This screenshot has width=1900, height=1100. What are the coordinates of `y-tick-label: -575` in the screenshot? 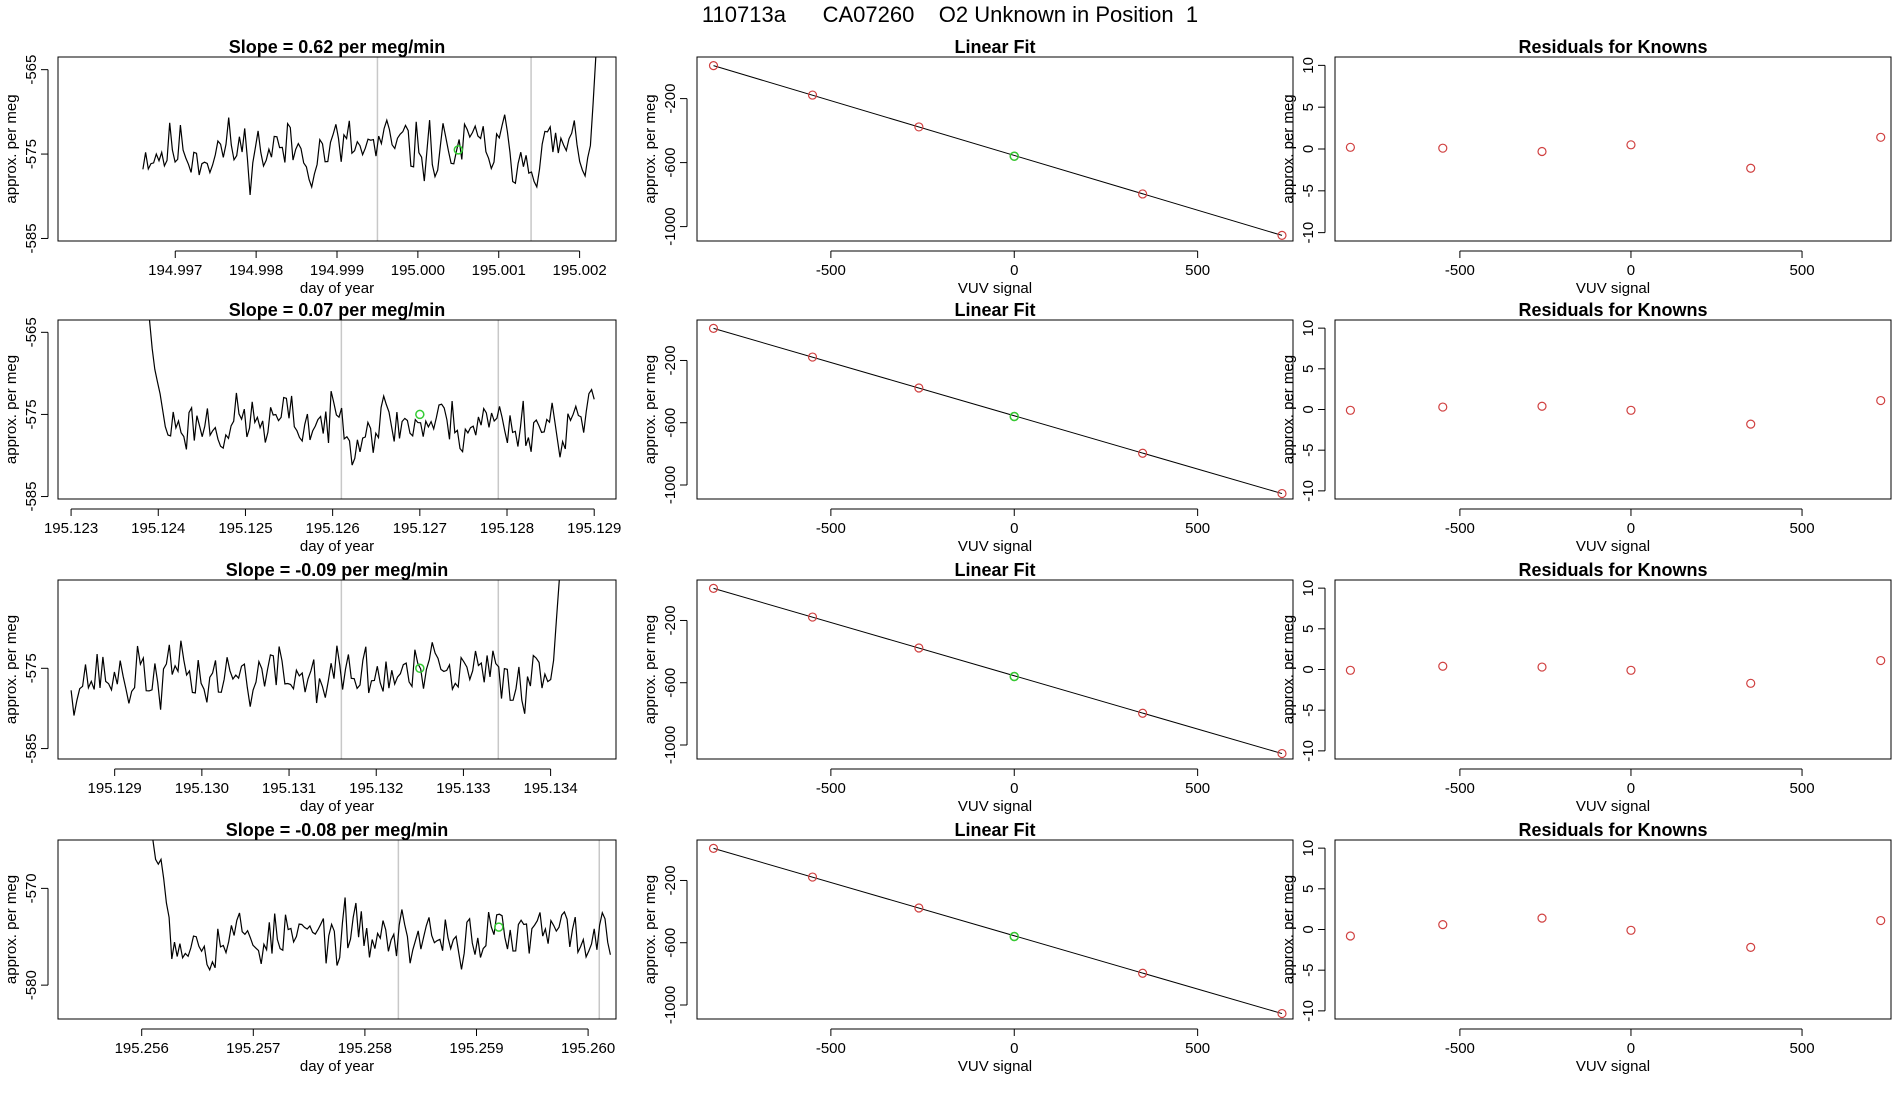 It's located at (31, 414).